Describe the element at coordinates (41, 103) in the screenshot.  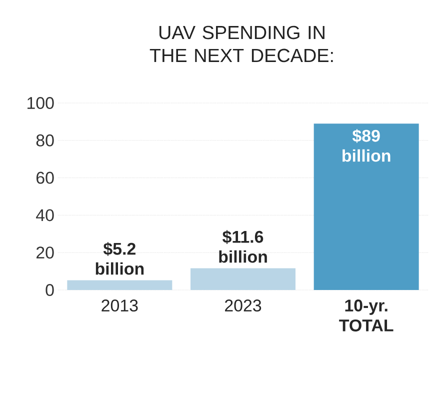
I see `y-tick-label: 100` at that location.